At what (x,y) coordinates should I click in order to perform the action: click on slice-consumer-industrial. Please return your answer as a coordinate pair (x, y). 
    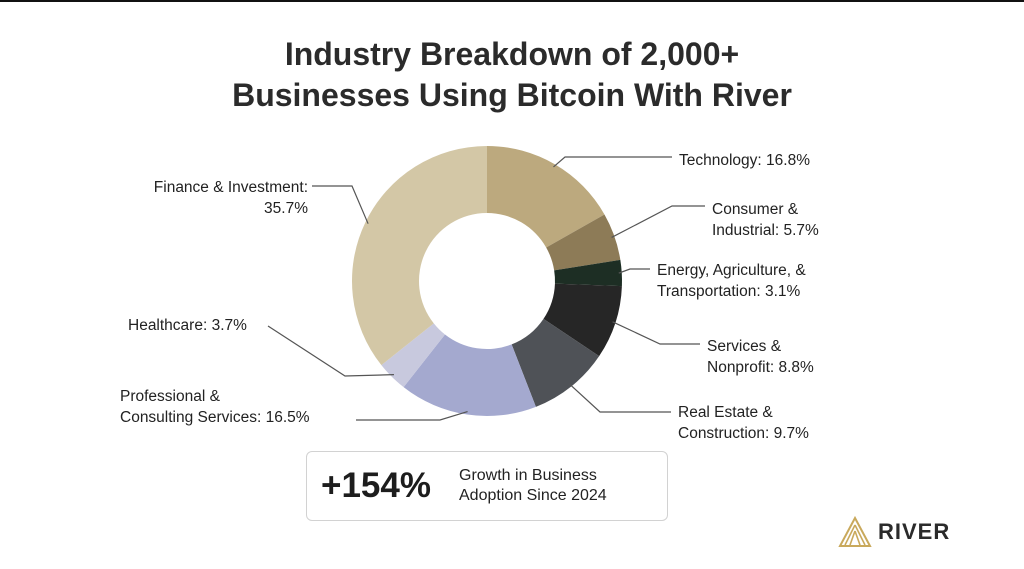
    Looking at the image, I should click on (583, 242).